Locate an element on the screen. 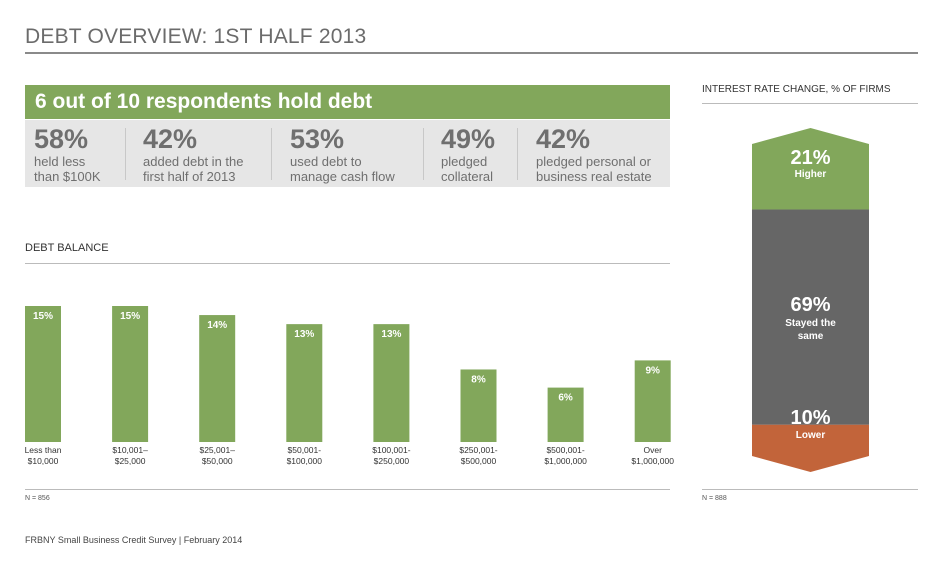  interest-rate-title: INTEREST RATE CHANGE, % OF FIRMS is located at coordinates (796, 89).